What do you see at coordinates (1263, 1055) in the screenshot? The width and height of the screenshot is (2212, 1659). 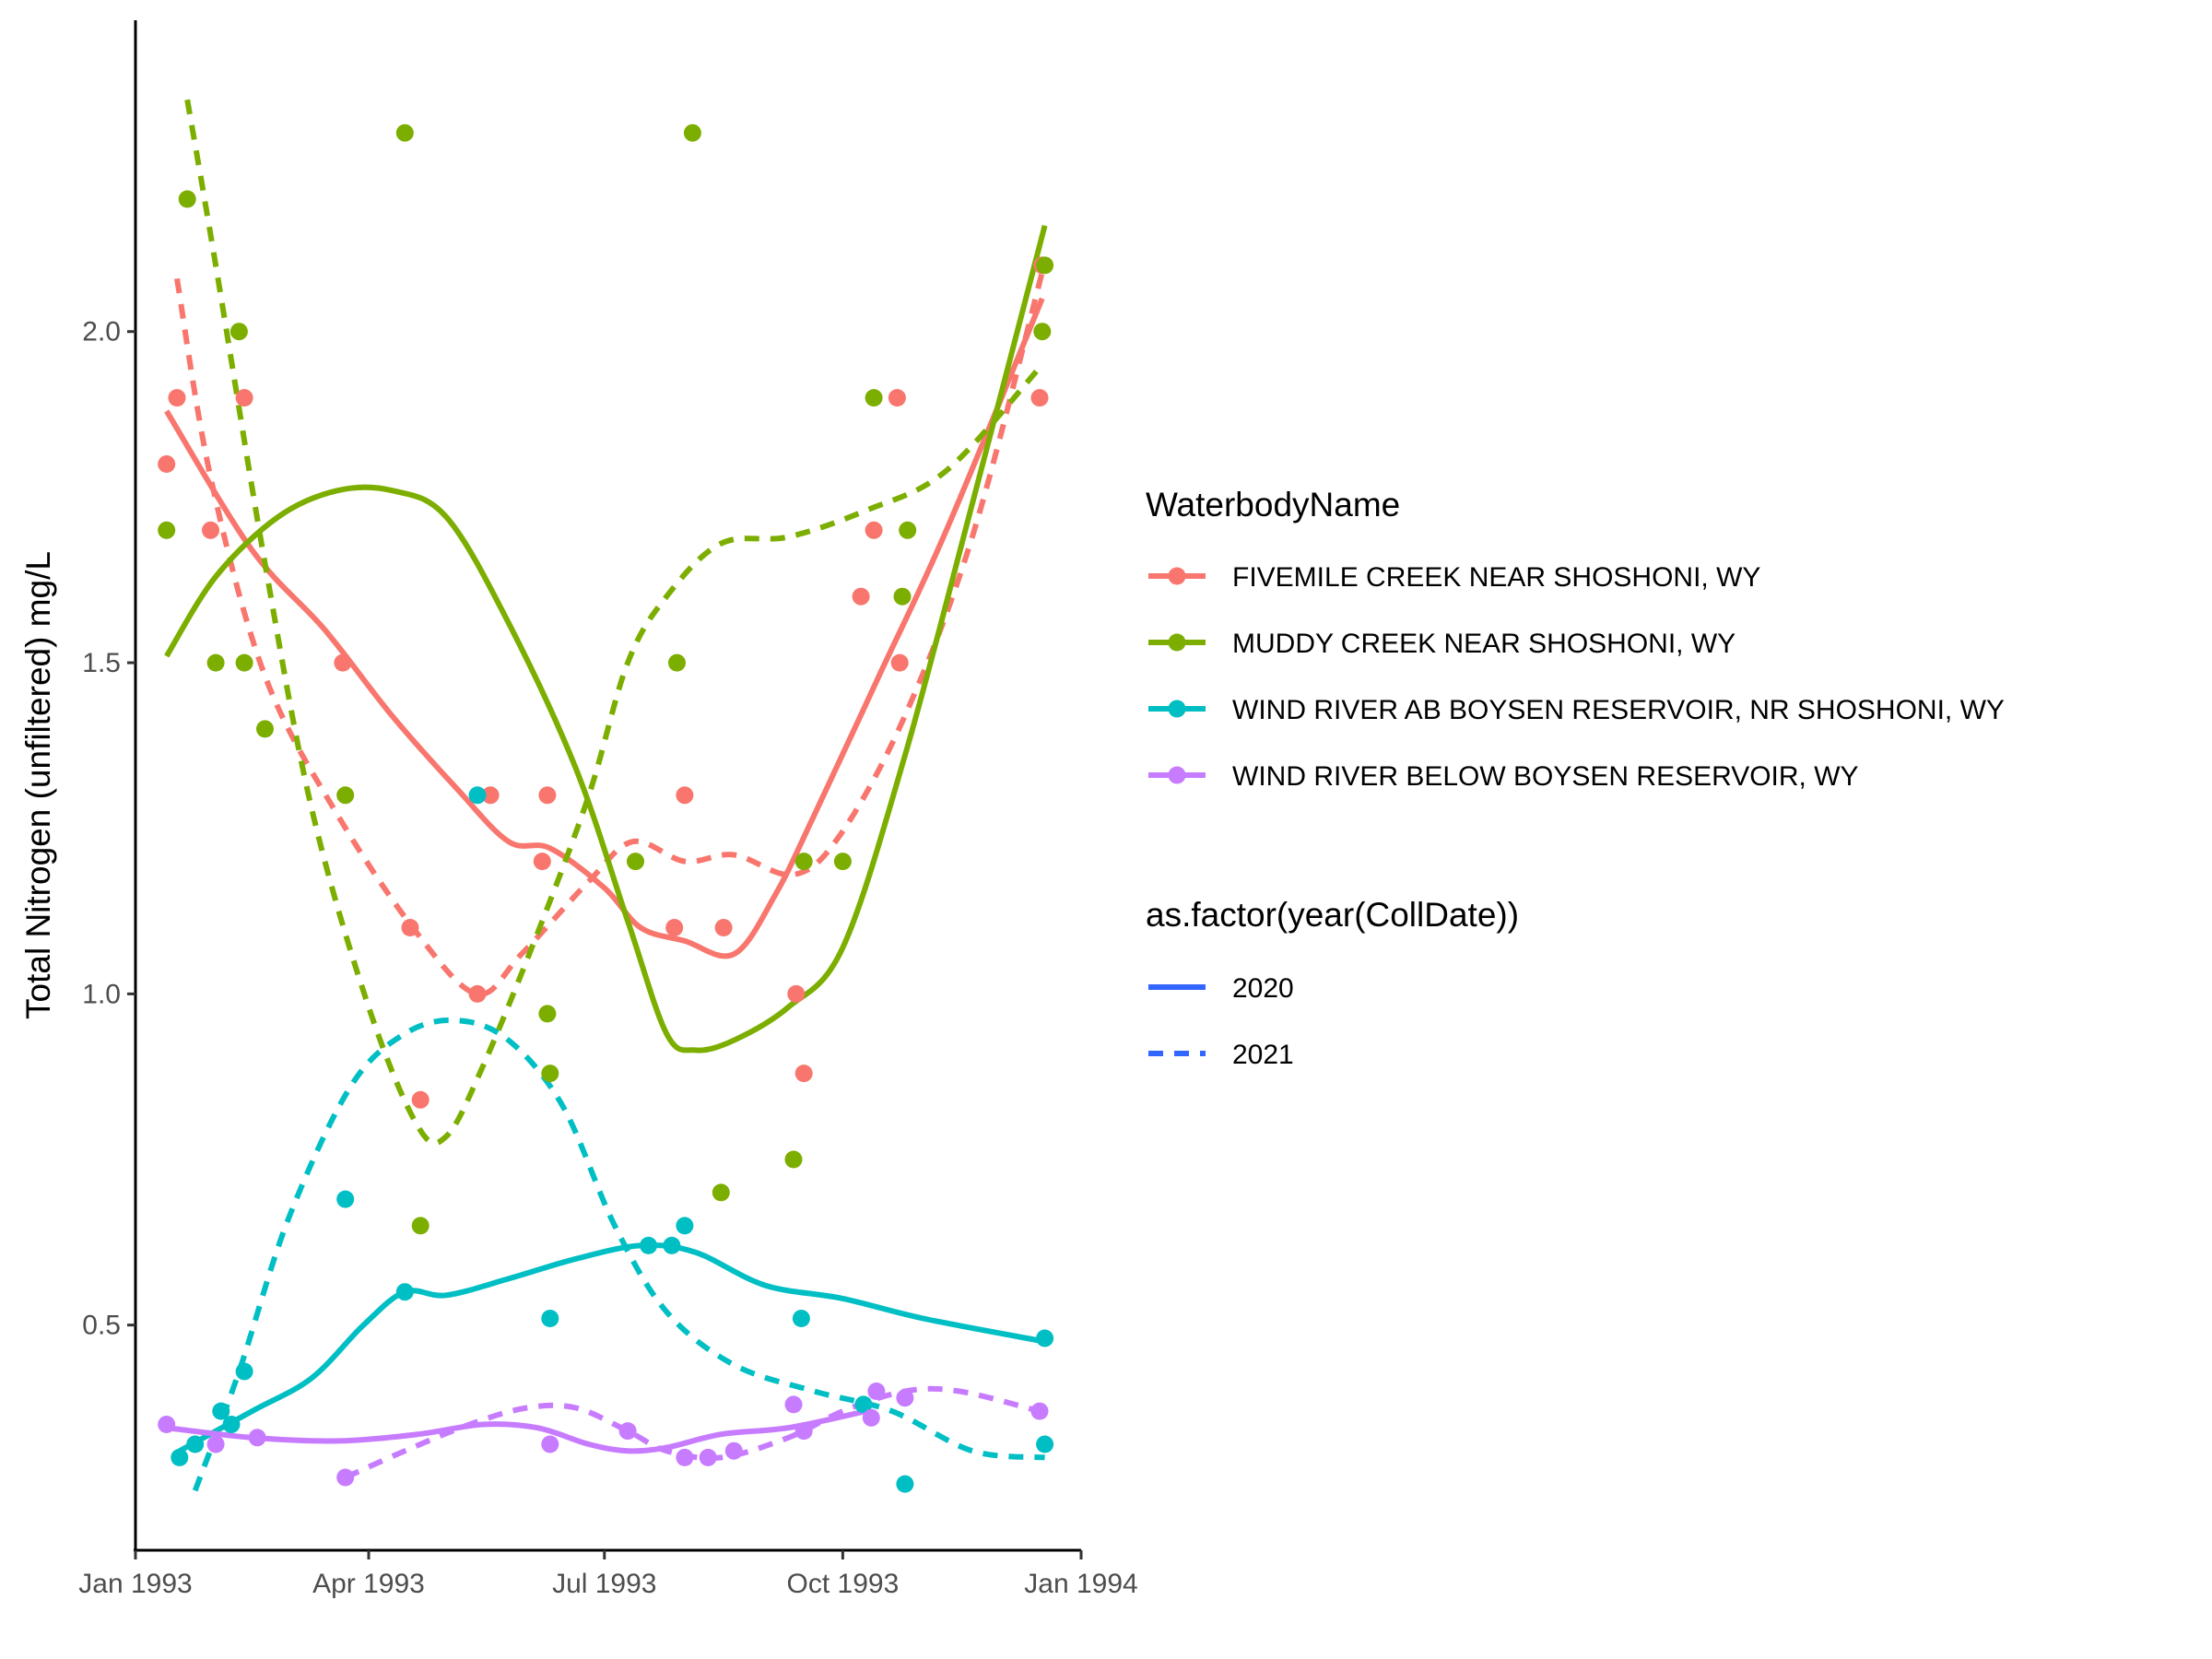 I see `legend-label-year-2021: 2021` at bounding box center [1263, 1055].